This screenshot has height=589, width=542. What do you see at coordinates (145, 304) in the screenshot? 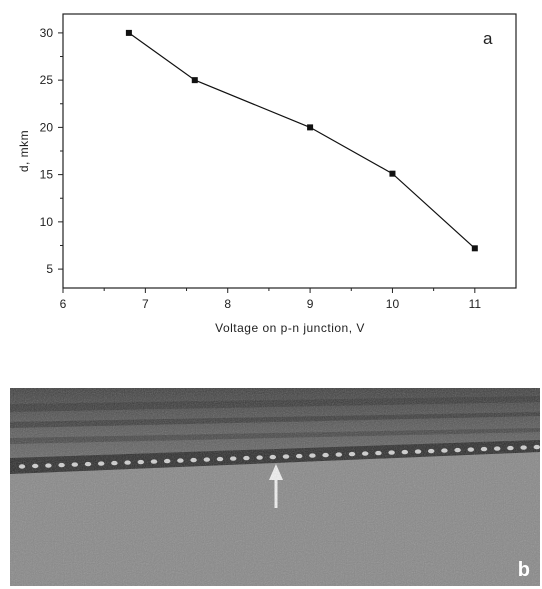
I see `x-tick-label: 7` at bounding box center [145, 304].